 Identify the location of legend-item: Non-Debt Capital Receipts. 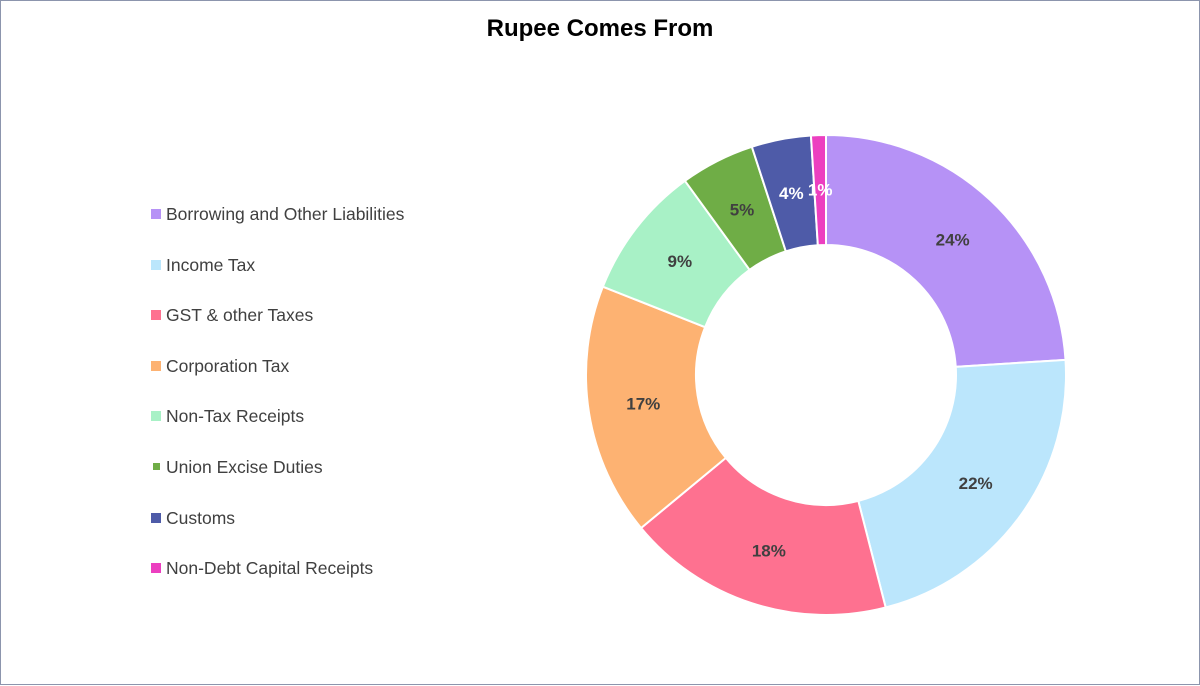
(277, 581).